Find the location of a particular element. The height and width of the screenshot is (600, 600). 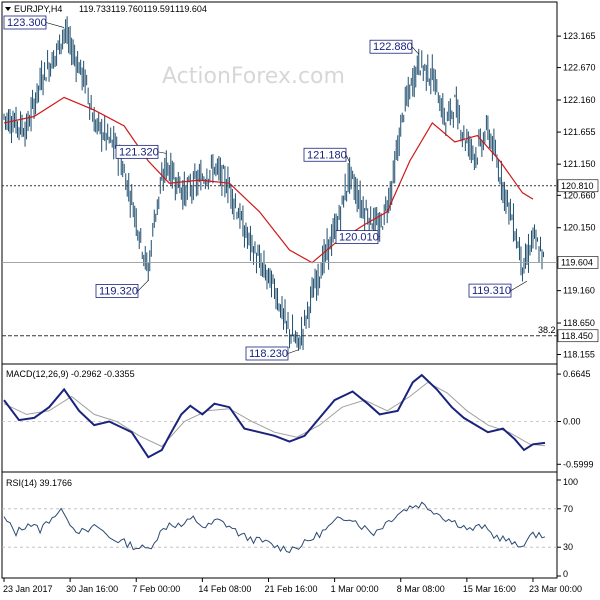

x-tick-label: 30 Jan 16:00 is located at coordinates (92, 589).